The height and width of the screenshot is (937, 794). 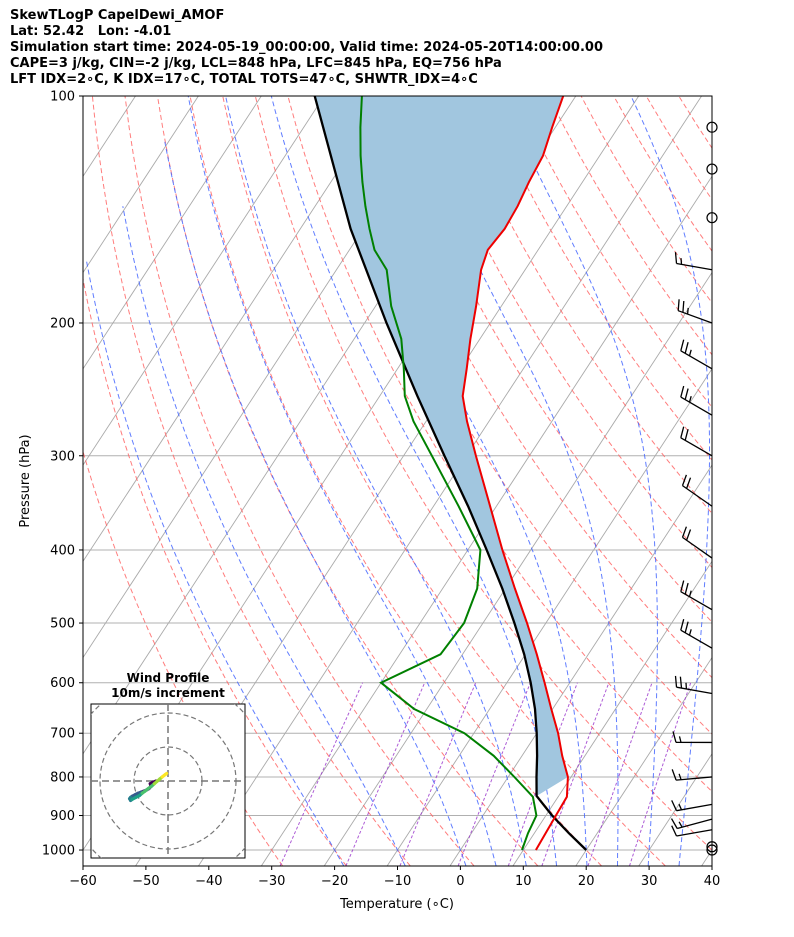 I want to click on hodograph-plot, so click(x=168, y=781).